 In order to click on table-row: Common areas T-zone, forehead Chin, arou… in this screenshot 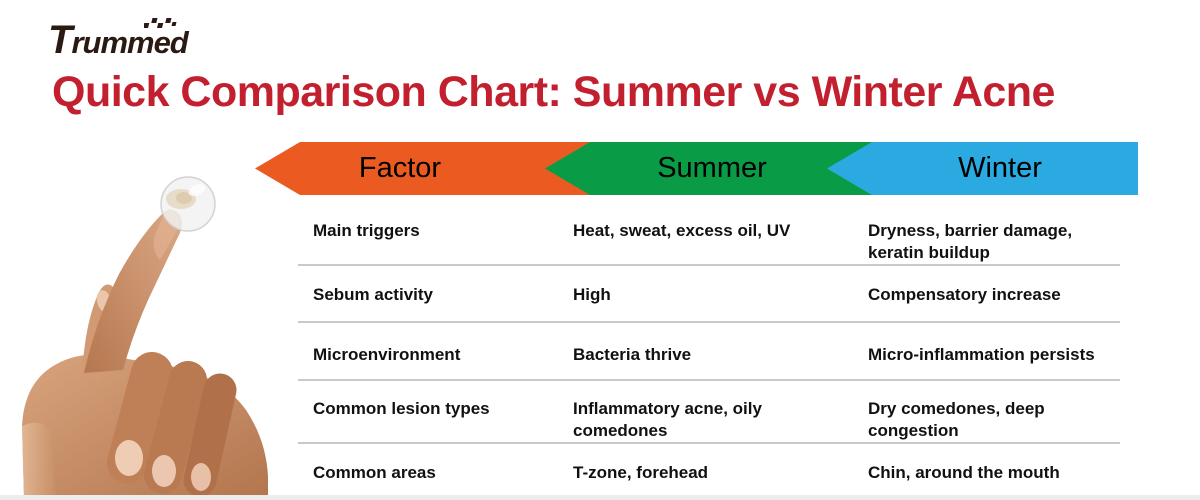, I will do `click(709, 469)`.